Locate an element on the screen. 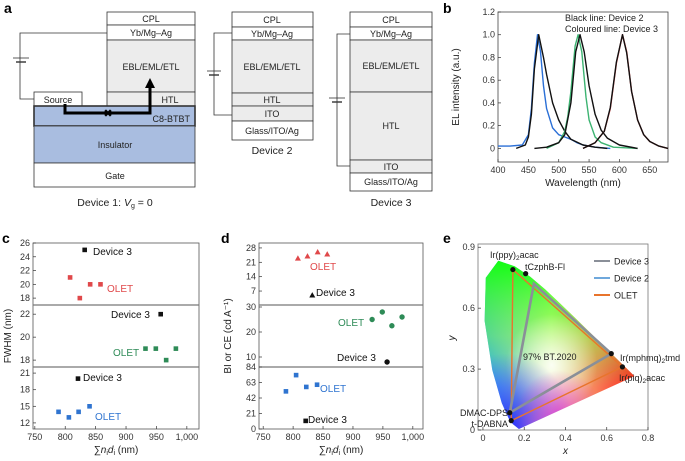 The height and width of the screenshot is (461, 685). y-tick-label: 26 is located at coordinates (25, 243).